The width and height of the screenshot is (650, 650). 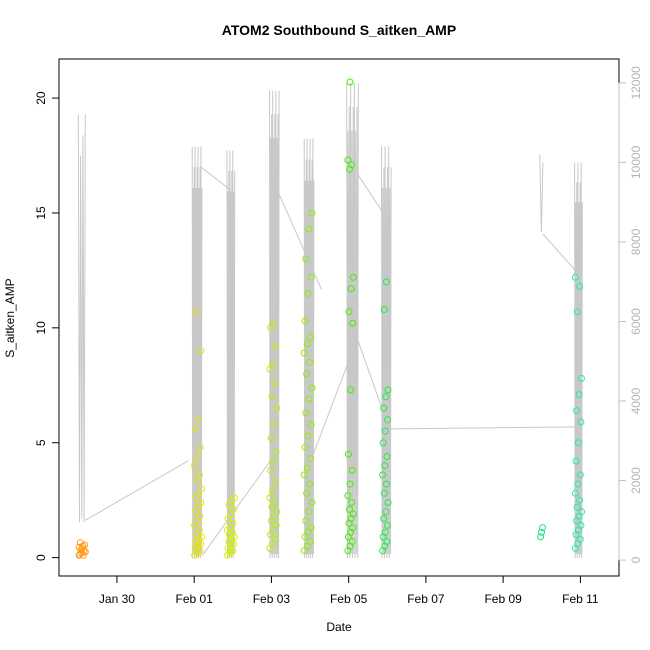 What do you see at coordinates (46, 326) in the screenshot?
I see `y-axis-left: 0 5 10 15 20` at bounding box center [46, 326].